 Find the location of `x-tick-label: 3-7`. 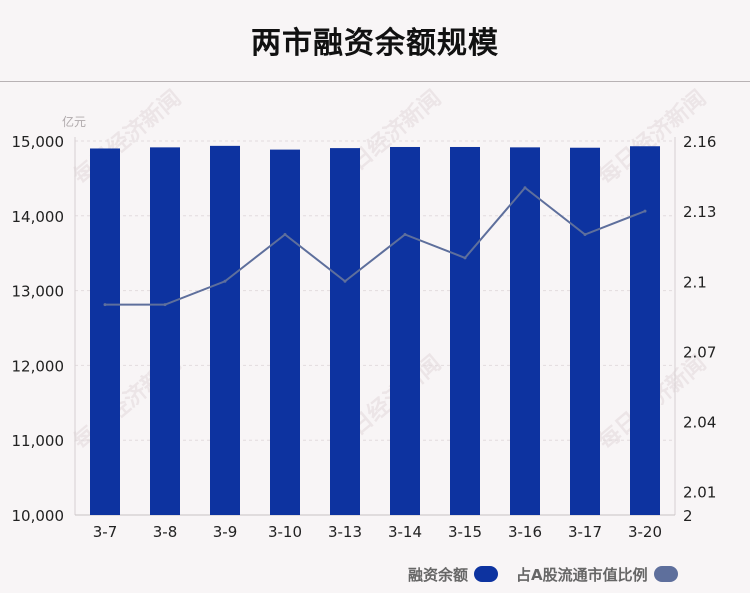

x-tick-label: 3-7 is located at coordinates (105, 532).